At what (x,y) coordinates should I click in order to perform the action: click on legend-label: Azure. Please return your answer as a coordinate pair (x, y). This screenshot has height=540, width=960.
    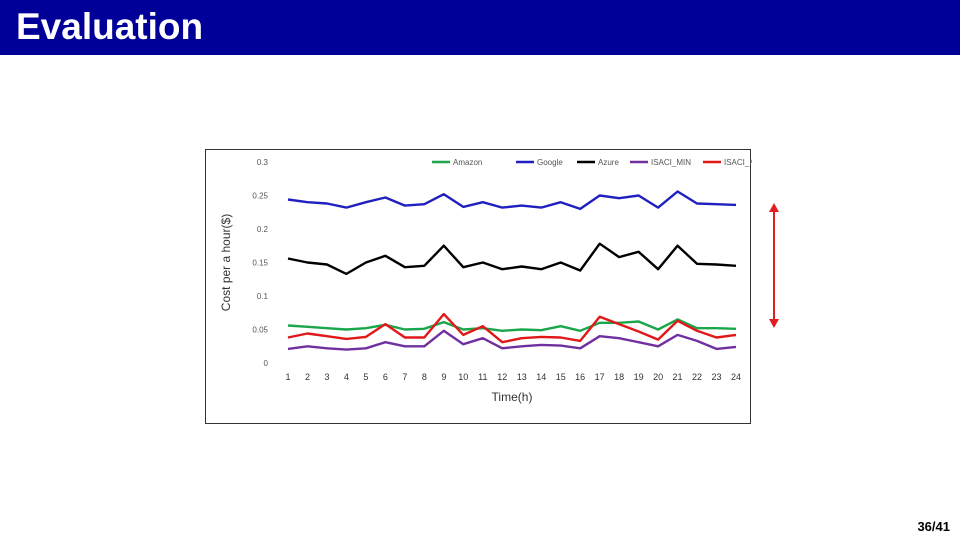
    Looking at the image, I should click on (608, 162).